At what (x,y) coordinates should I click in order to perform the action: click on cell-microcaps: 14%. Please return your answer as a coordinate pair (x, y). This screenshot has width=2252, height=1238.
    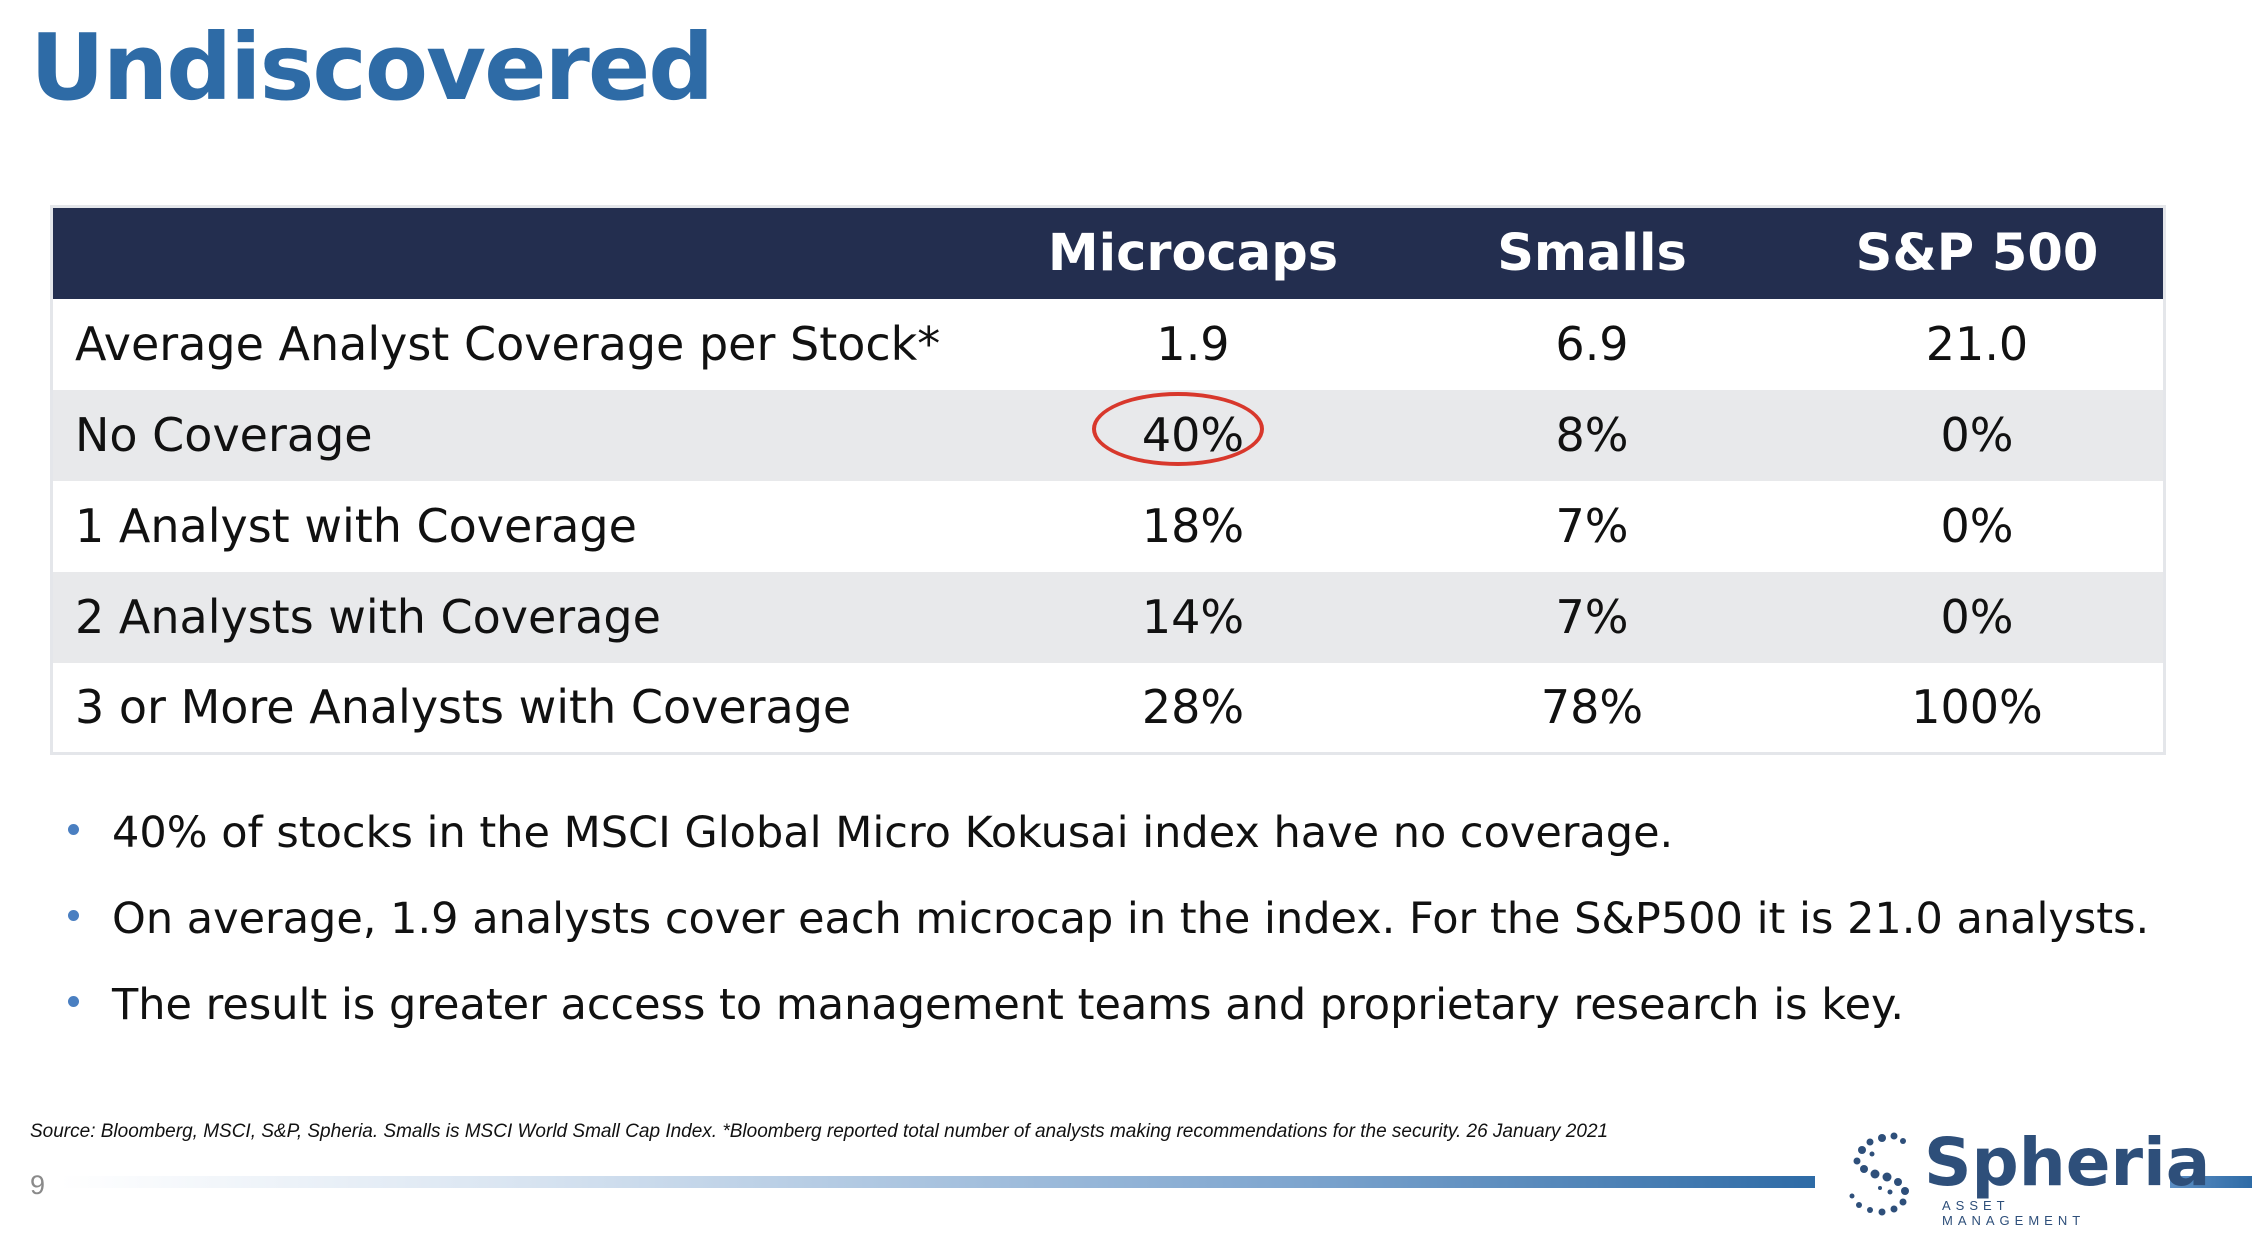
    Looking at the image, I should click on (1193, 617).